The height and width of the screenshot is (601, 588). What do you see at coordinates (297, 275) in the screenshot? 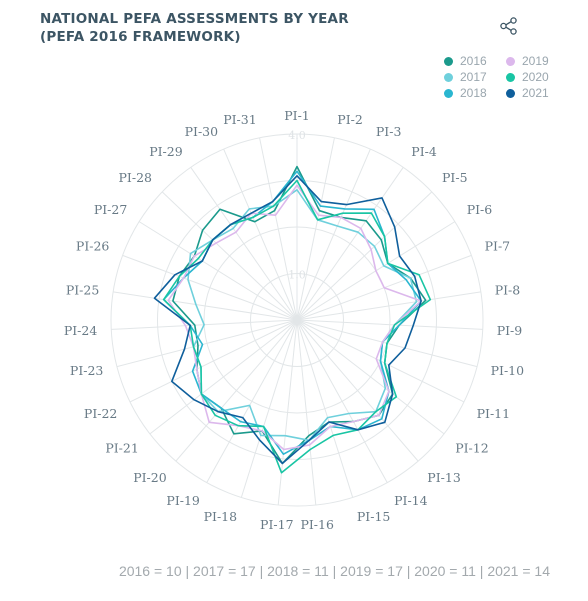
I see `radial-tick-label: 1.0` at bounding box center [297, 275].